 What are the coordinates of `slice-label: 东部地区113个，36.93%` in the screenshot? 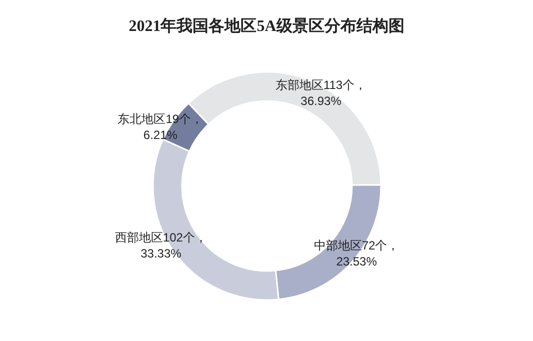 It's located at (321, 93).